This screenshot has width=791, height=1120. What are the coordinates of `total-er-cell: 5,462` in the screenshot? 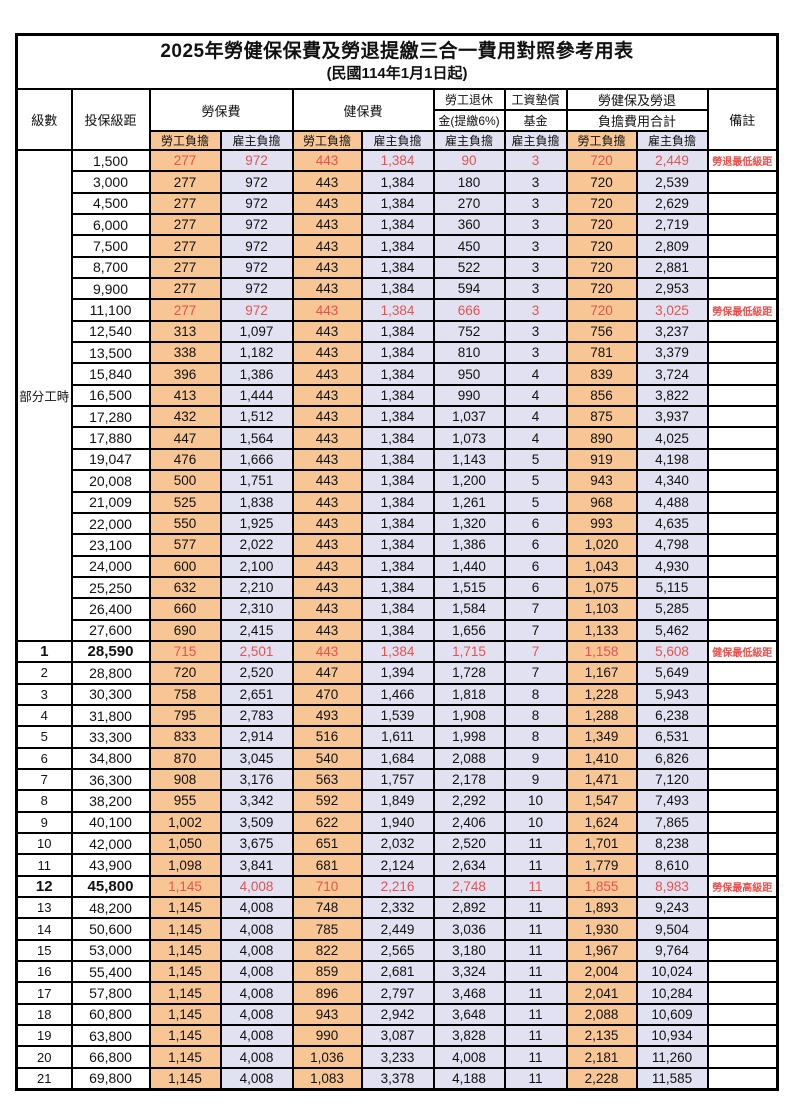 It's located at (672, 630).